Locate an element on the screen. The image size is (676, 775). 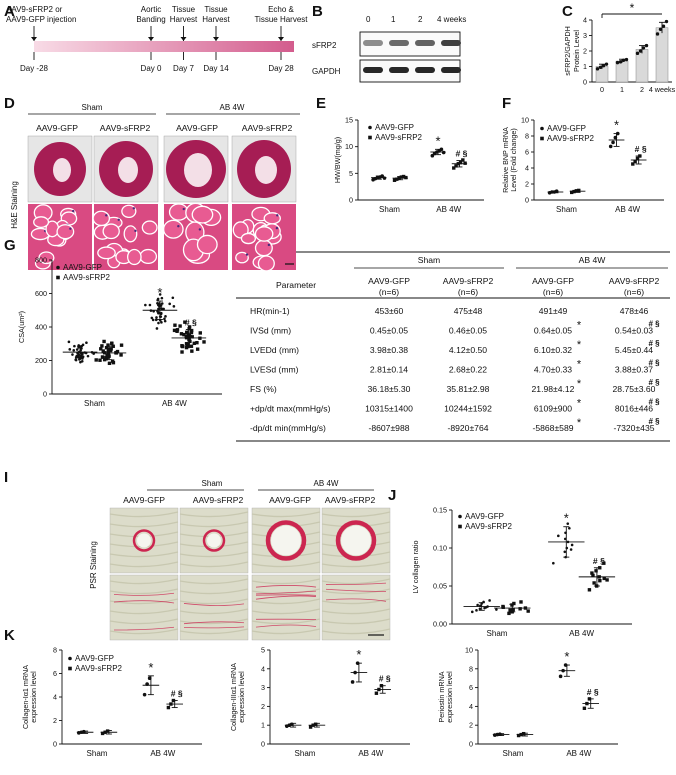
table-star-2: * is located at coordinates (579, 345).